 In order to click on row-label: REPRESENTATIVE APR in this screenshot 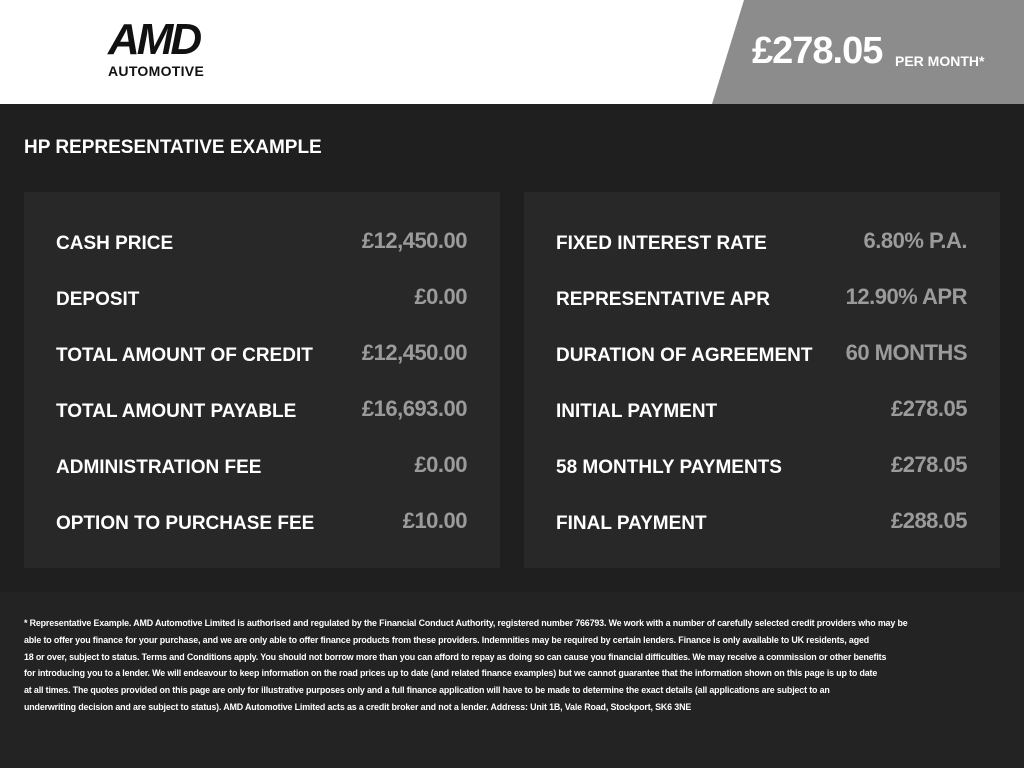, I will do `click(663, 299)`.